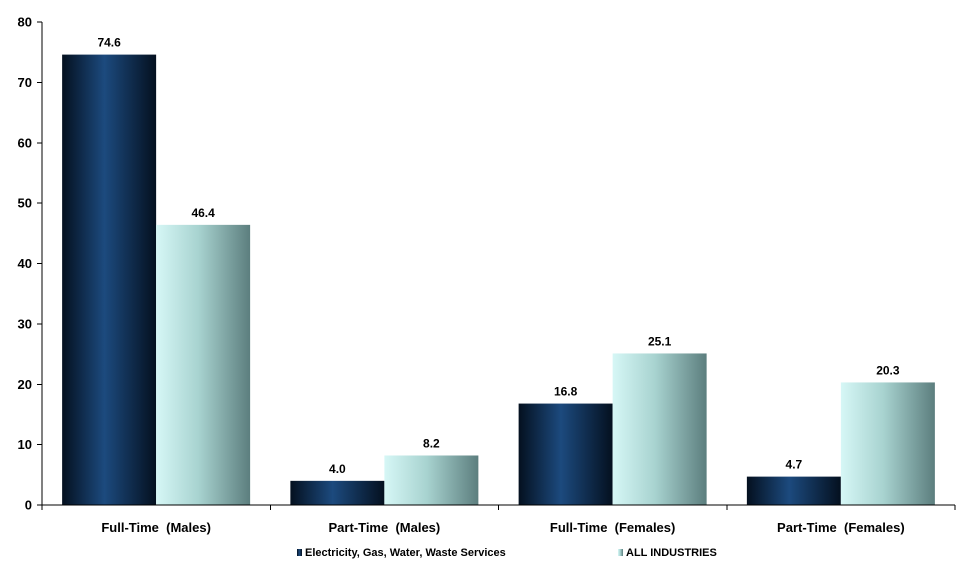  I want to click on y-tick-label: 60, so click(25, 142).